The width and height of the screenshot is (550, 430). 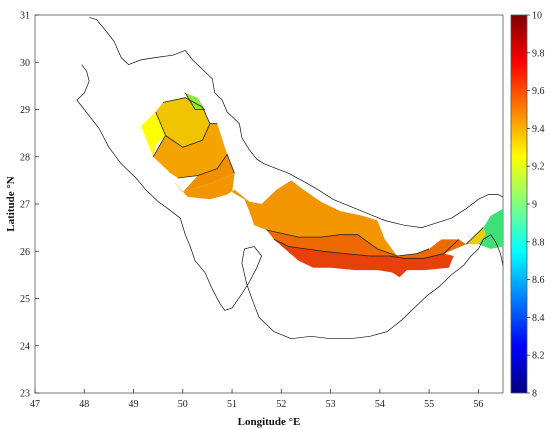 What do you see at coordinates (232, 404) in the screenshot?
I see `x-tick-label: 51` at bounding box center [232, 404].